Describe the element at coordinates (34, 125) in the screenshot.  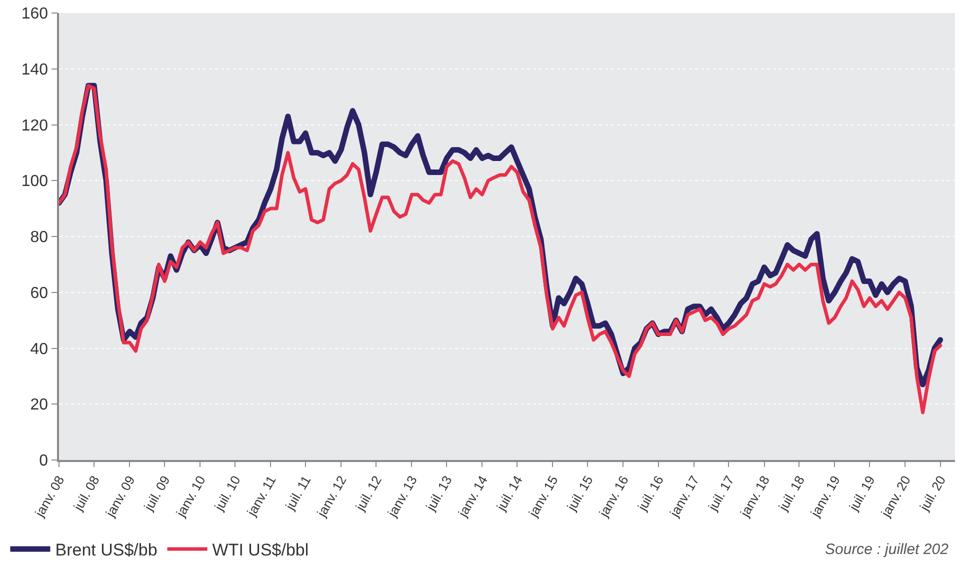
I see `y-tick-label: 120` at that location.